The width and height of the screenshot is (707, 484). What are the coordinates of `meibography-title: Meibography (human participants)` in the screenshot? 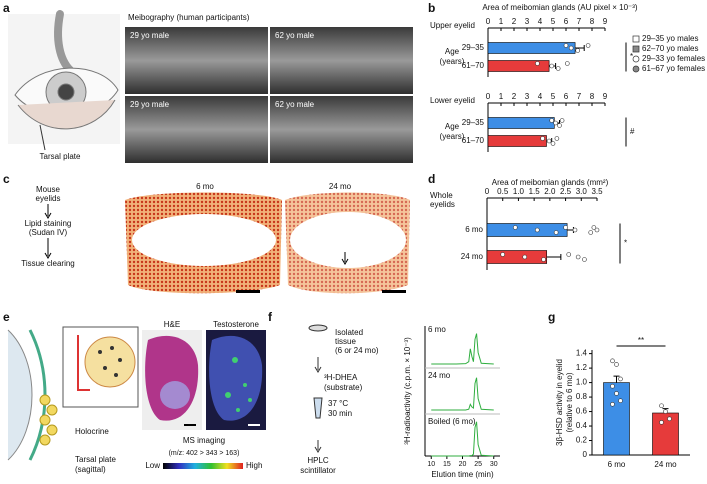 It's located at (189, 17).